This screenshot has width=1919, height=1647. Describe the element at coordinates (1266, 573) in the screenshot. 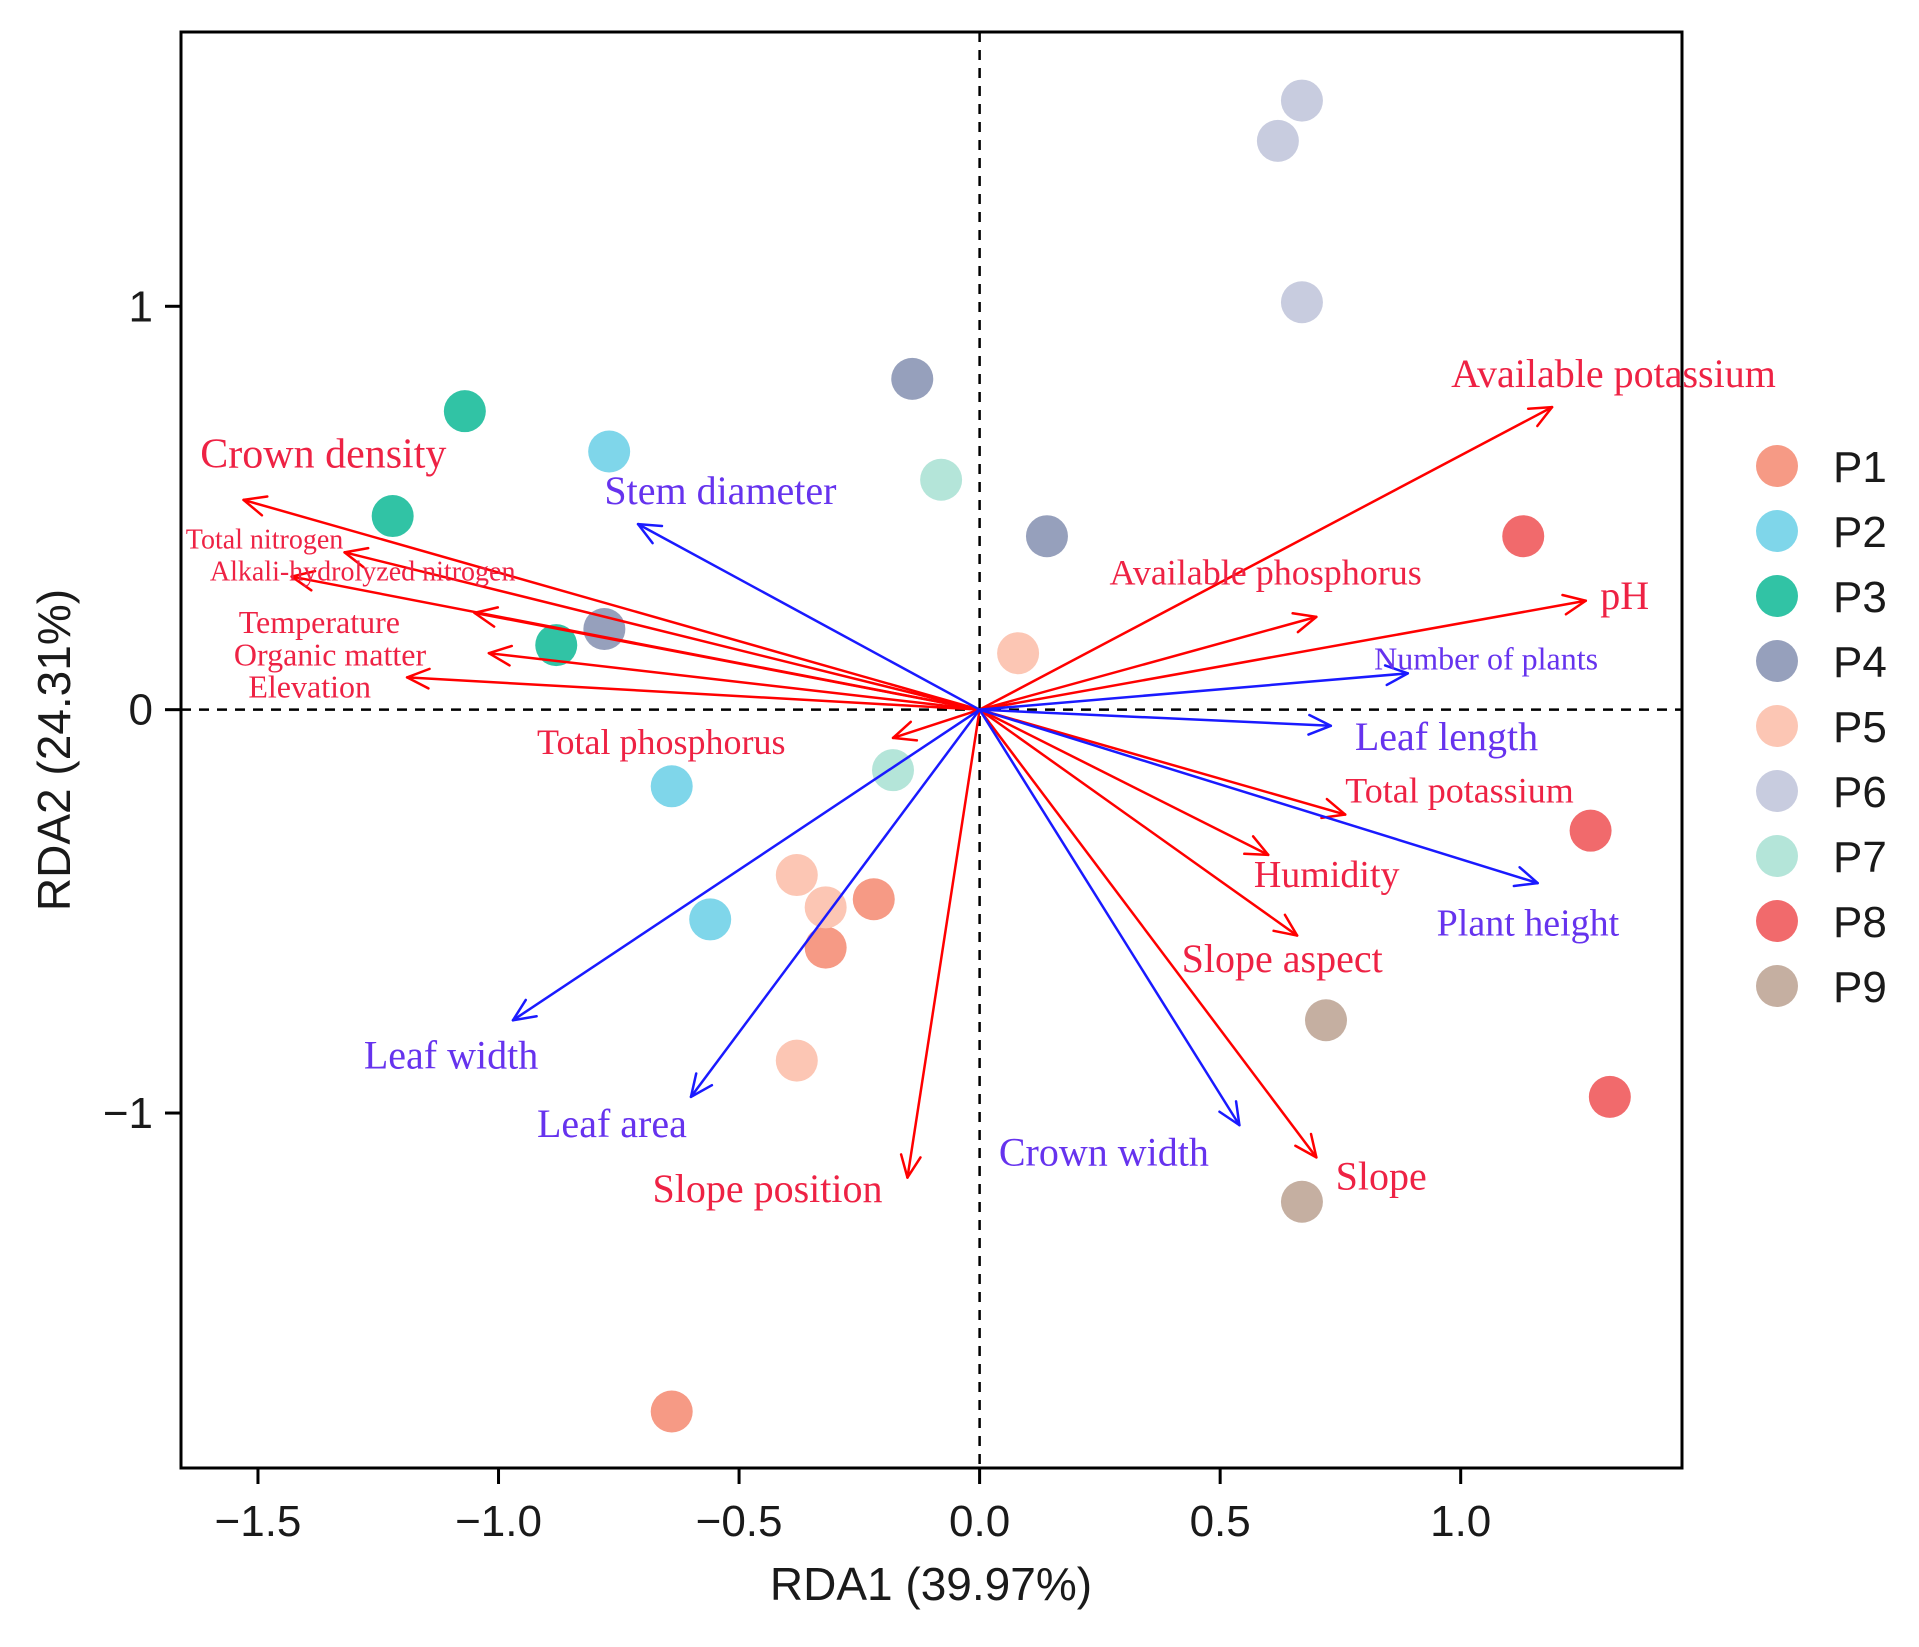

I see `arrow-label-available-phosphorus: Available phosphorus` at that location.